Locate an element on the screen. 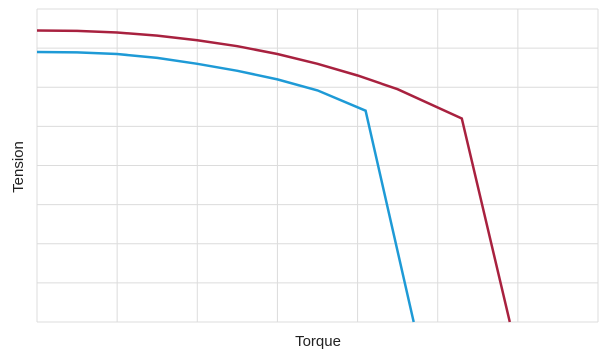 The image size is (601, 351). y-axis-label: Tension is located at coordinates (18, 167).